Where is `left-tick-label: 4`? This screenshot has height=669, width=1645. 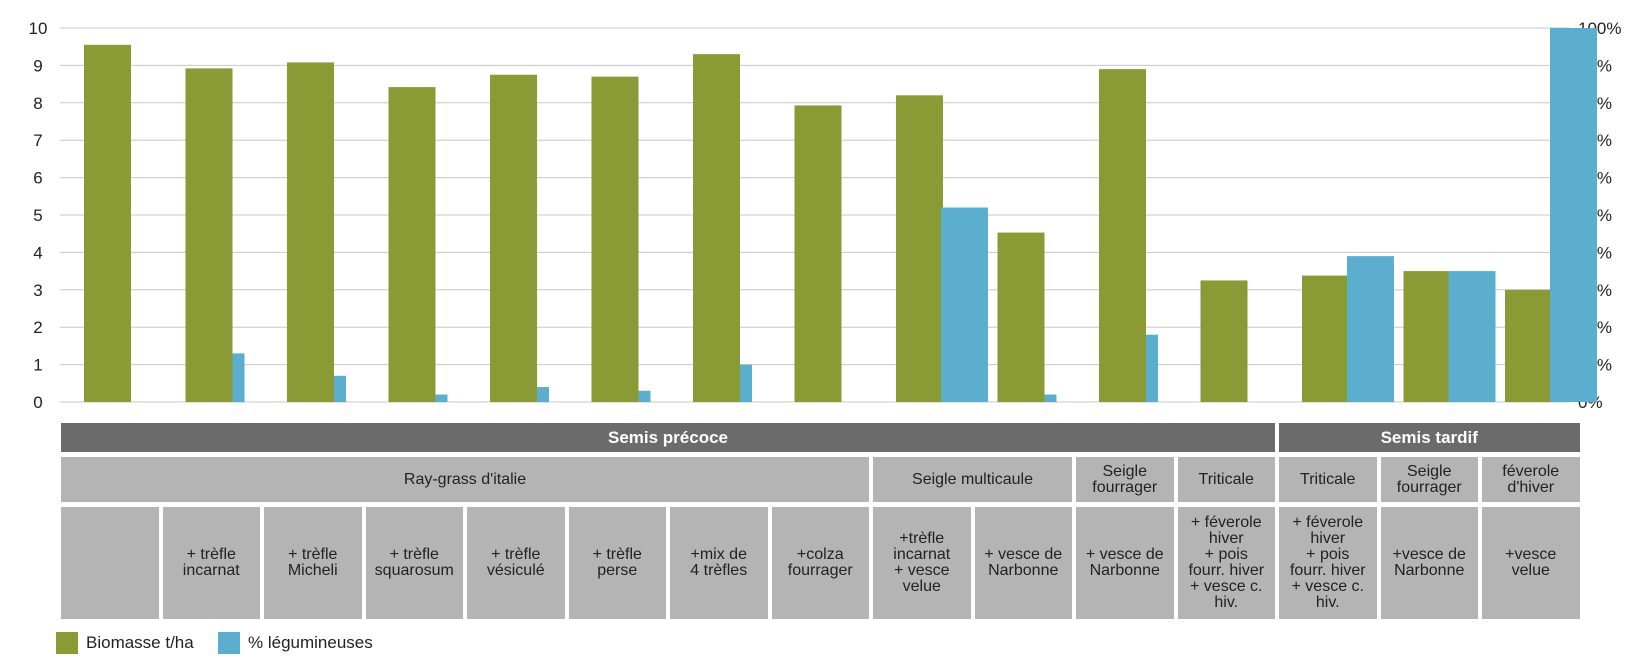
left-tick-label: 4 is located at coordinates (37, 252).